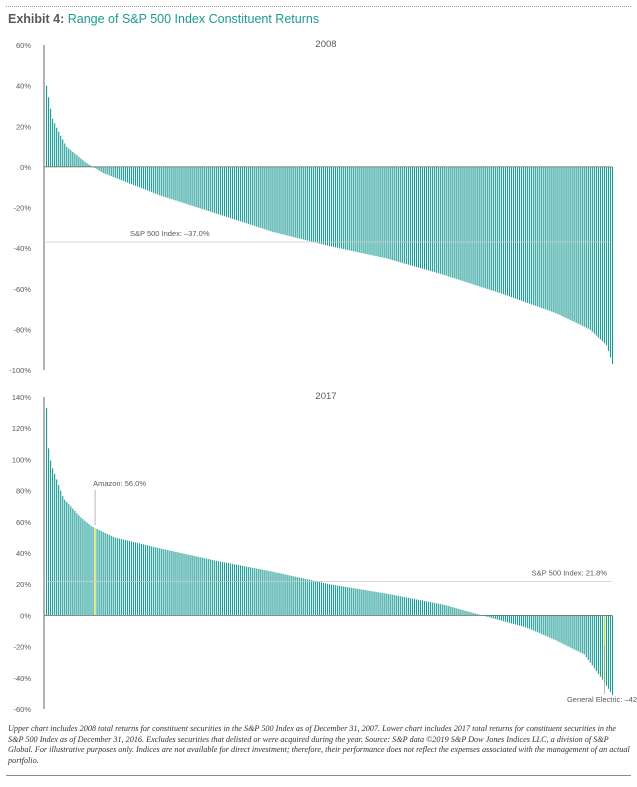  What do you see at coordinates (23, 522) in the screenshot?
I see `y-tick-label: 60%` at bounding box center [23, 522].